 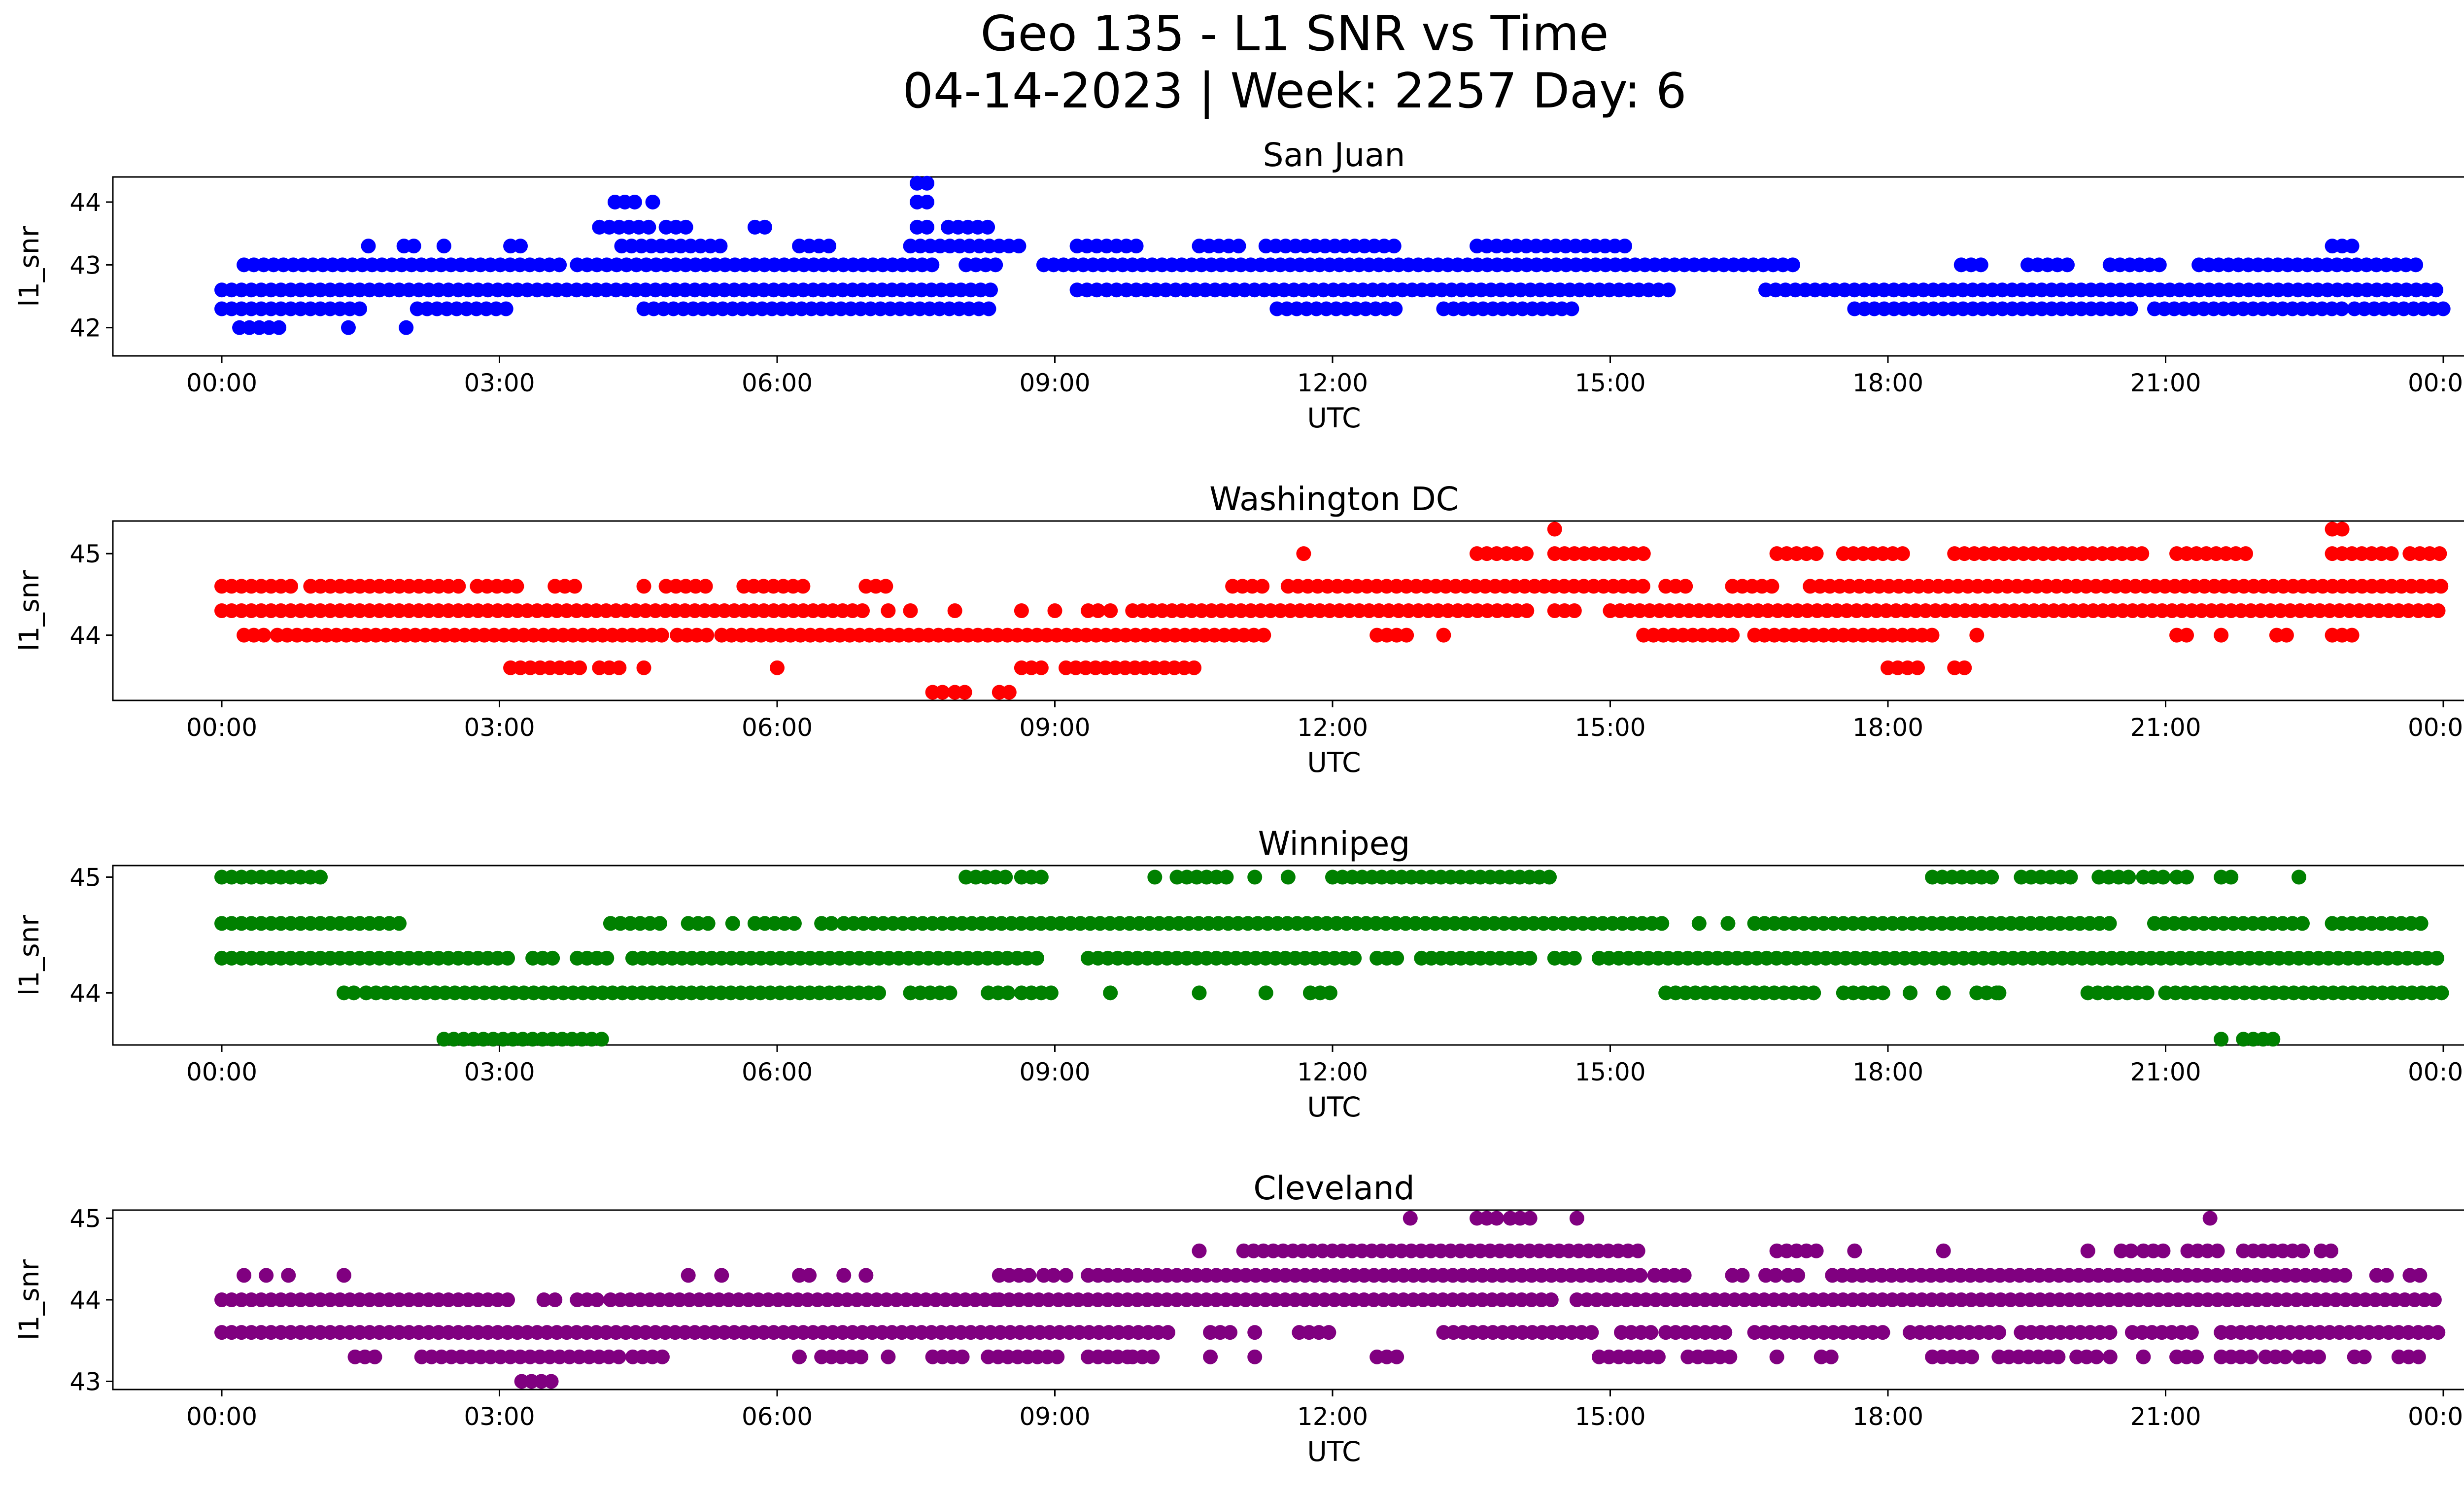 I want to click on x-tick-label: 03:00, so click(x=499, y=727).